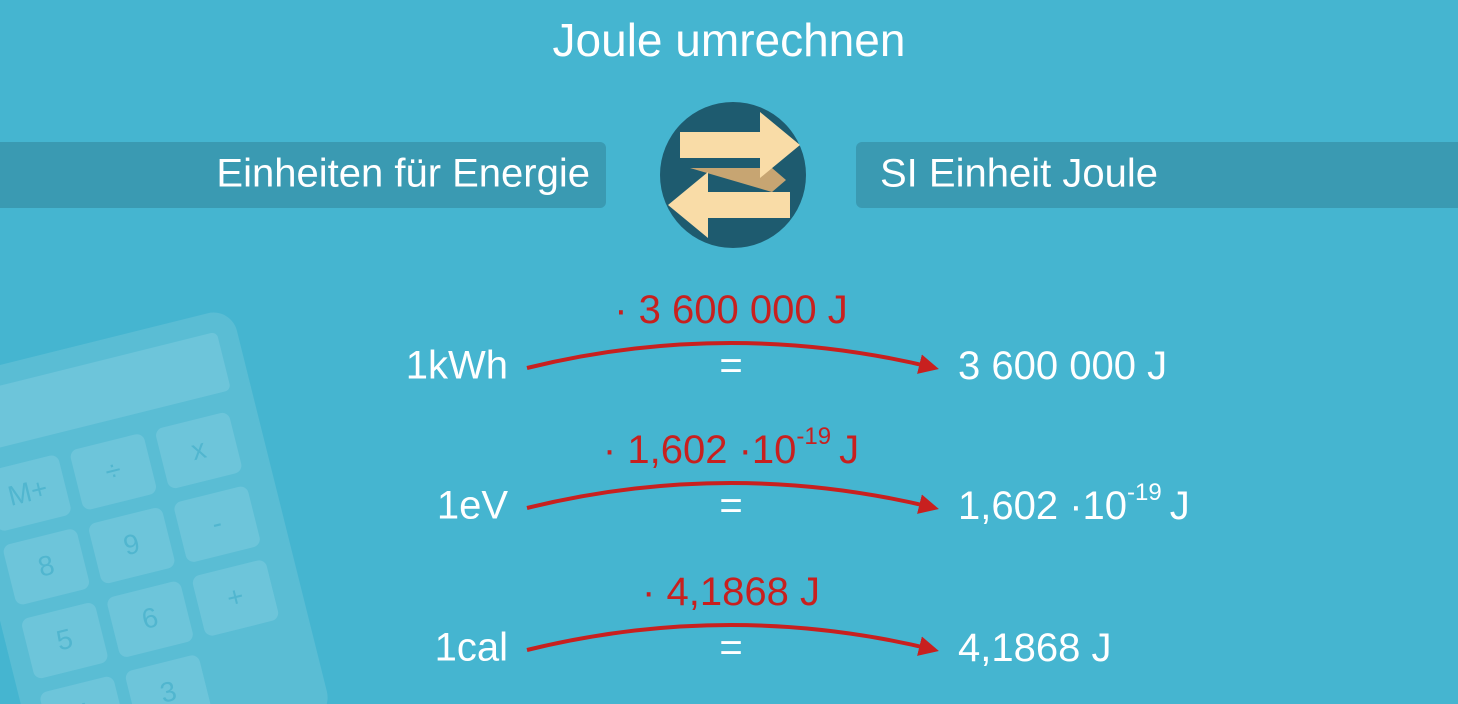  I want to click on result: 1,602 ·10-19 J, so click(1074, 503).